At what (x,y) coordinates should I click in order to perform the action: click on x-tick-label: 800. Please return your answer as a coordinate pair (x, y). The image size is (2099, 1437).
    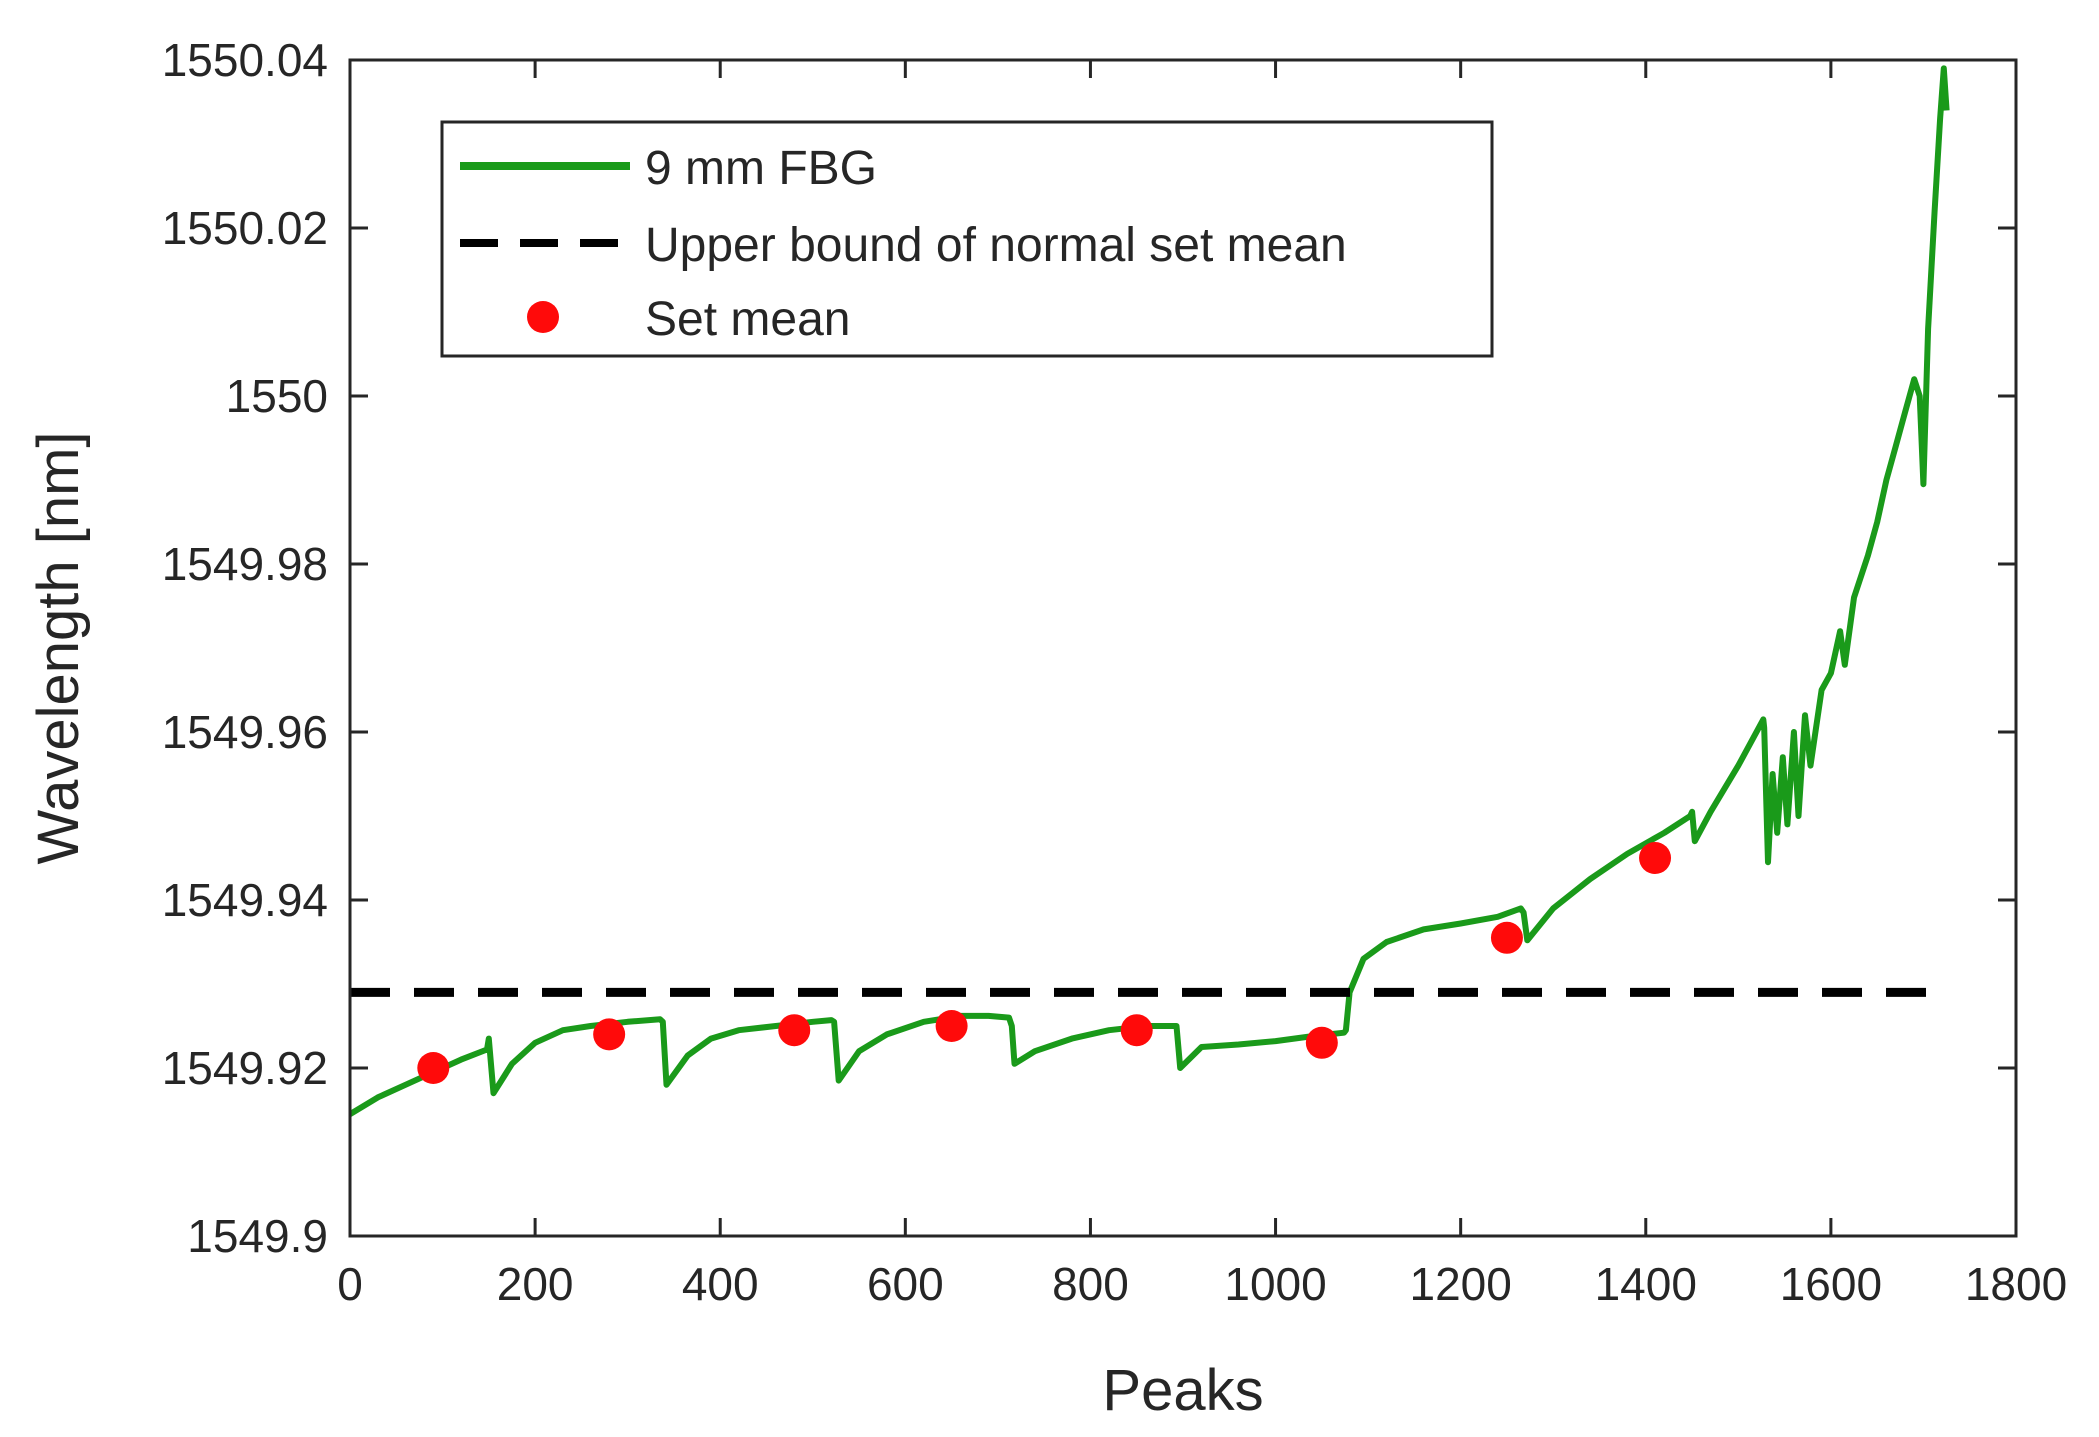
    Looking at the image, I should click on (1090, 1284).